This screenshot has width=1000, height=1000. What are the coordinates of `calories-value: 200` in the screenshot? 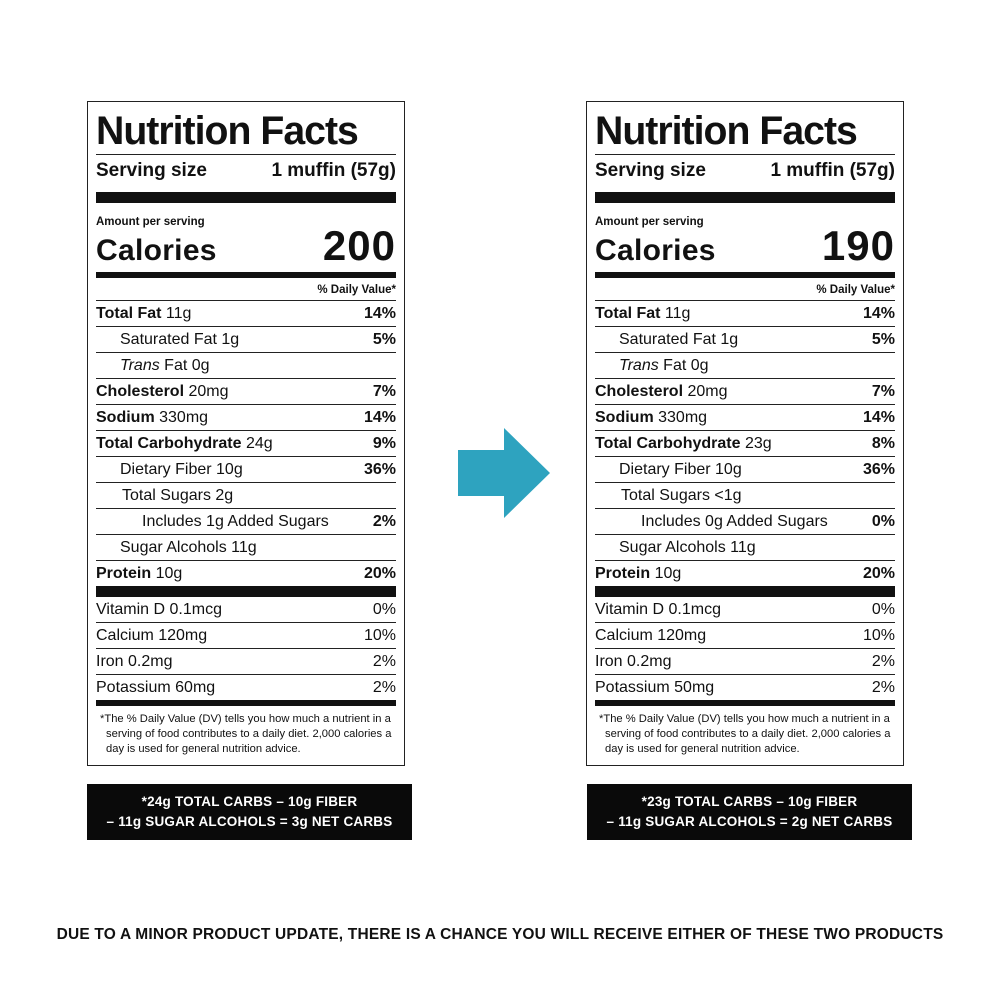 It's located at (359, 245).